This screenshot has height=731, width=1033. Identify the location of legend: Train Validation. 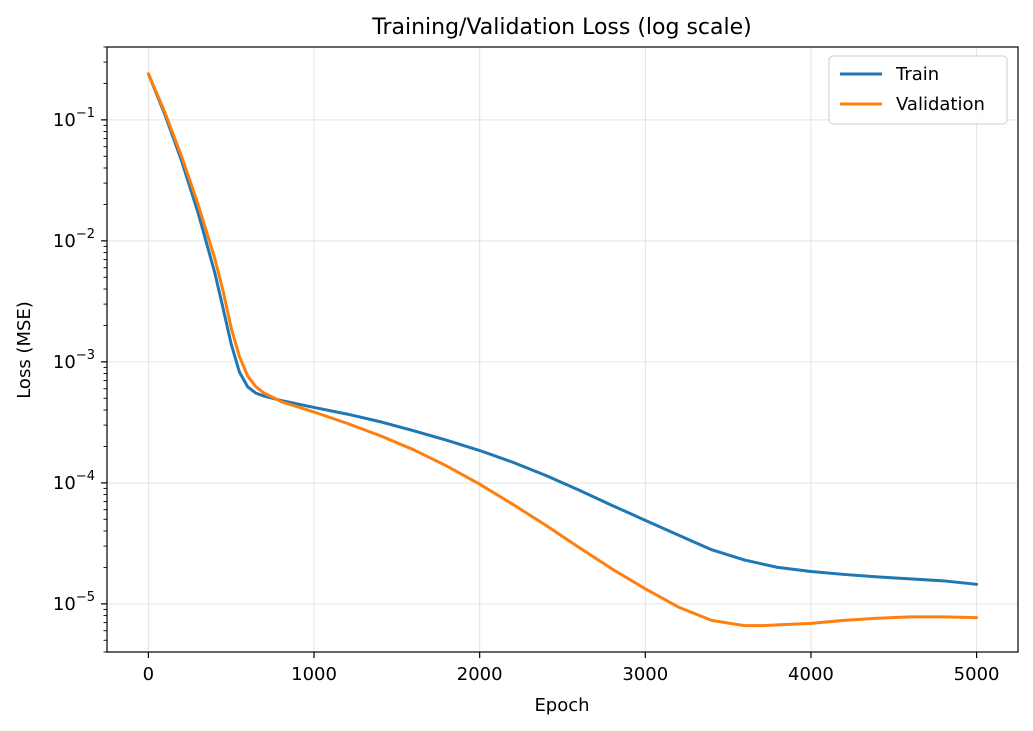
(918, 90).